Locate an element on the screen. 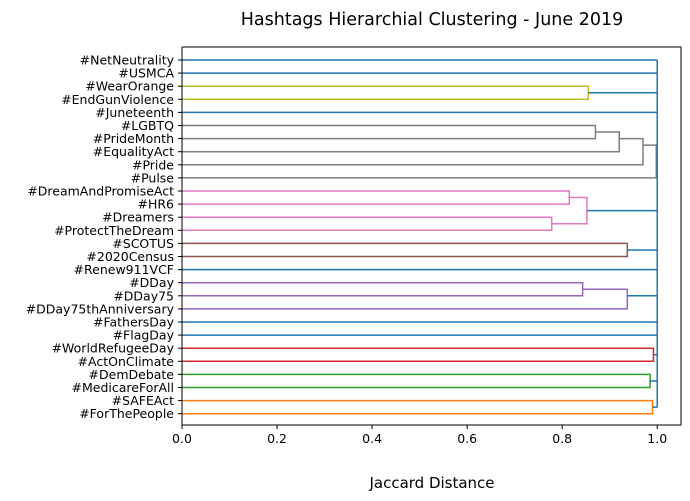 The image size is (690, 501). leaf-label: #ProtectTheDream is located at coordinates (114, 230).